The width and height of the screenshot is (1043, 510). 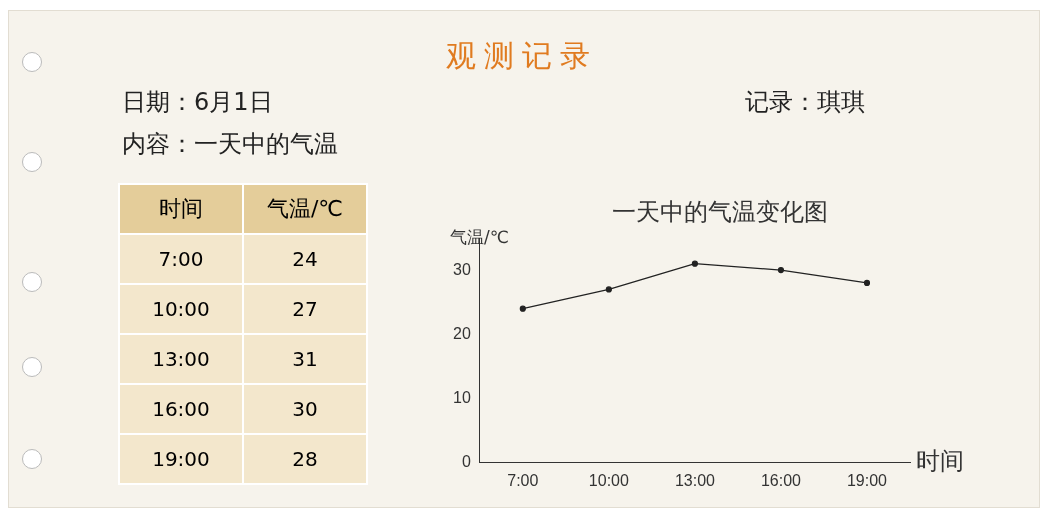 What do you see at coordinates (720, 212) in the screenshot?
I see `chart-title: 一天中的气温变化图` at bounding box center [720, 212].